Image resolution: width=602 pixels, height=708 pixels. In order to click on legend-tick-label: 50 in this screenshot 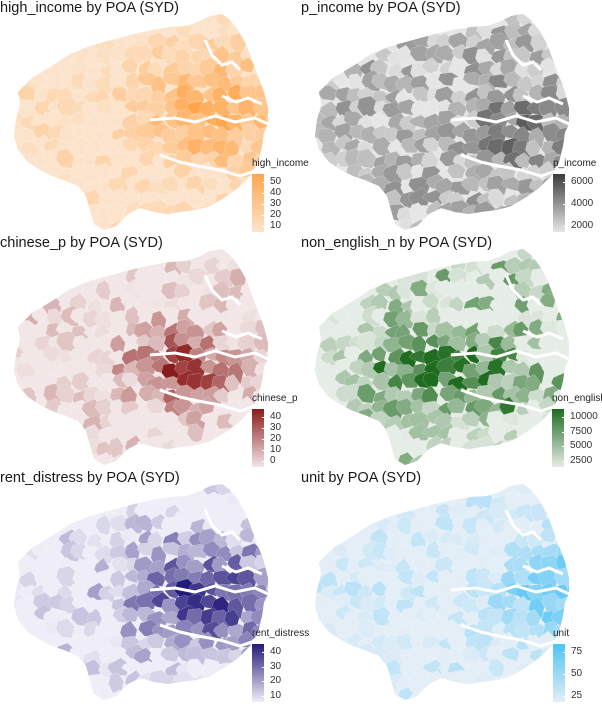, I will do `click(276, 181)`.